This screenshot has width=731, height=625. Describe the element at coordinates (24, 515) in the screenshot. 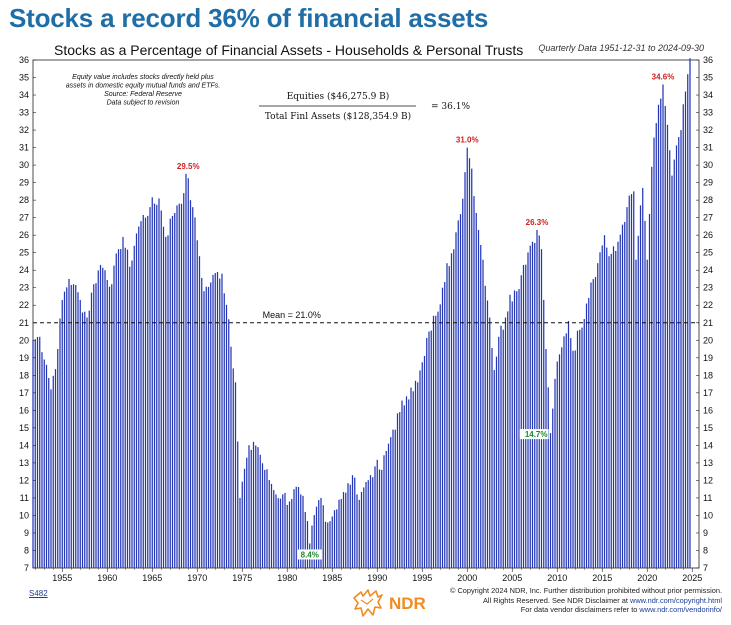

I see `y-tick-label-left: 10` at that location.